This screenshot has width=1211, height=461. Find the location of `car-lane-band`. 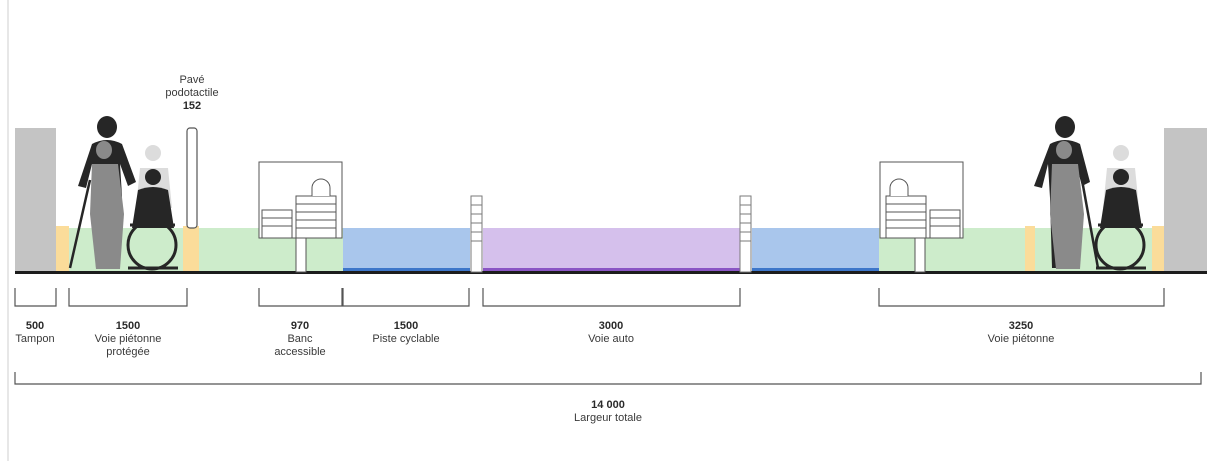

car-lane-band is located at coordinates (611, 250).